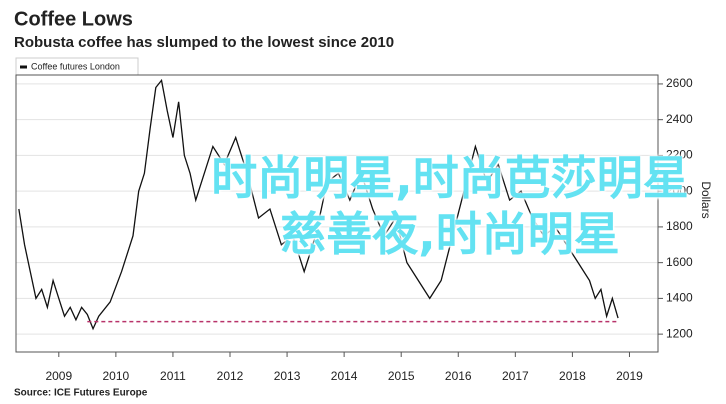 The width and height of the screenshot is (726, 404). What do you see at coordinates (679, 262) in the screenshot?
I see `y-tick-label: 1600` at bounding box center [679, 262].